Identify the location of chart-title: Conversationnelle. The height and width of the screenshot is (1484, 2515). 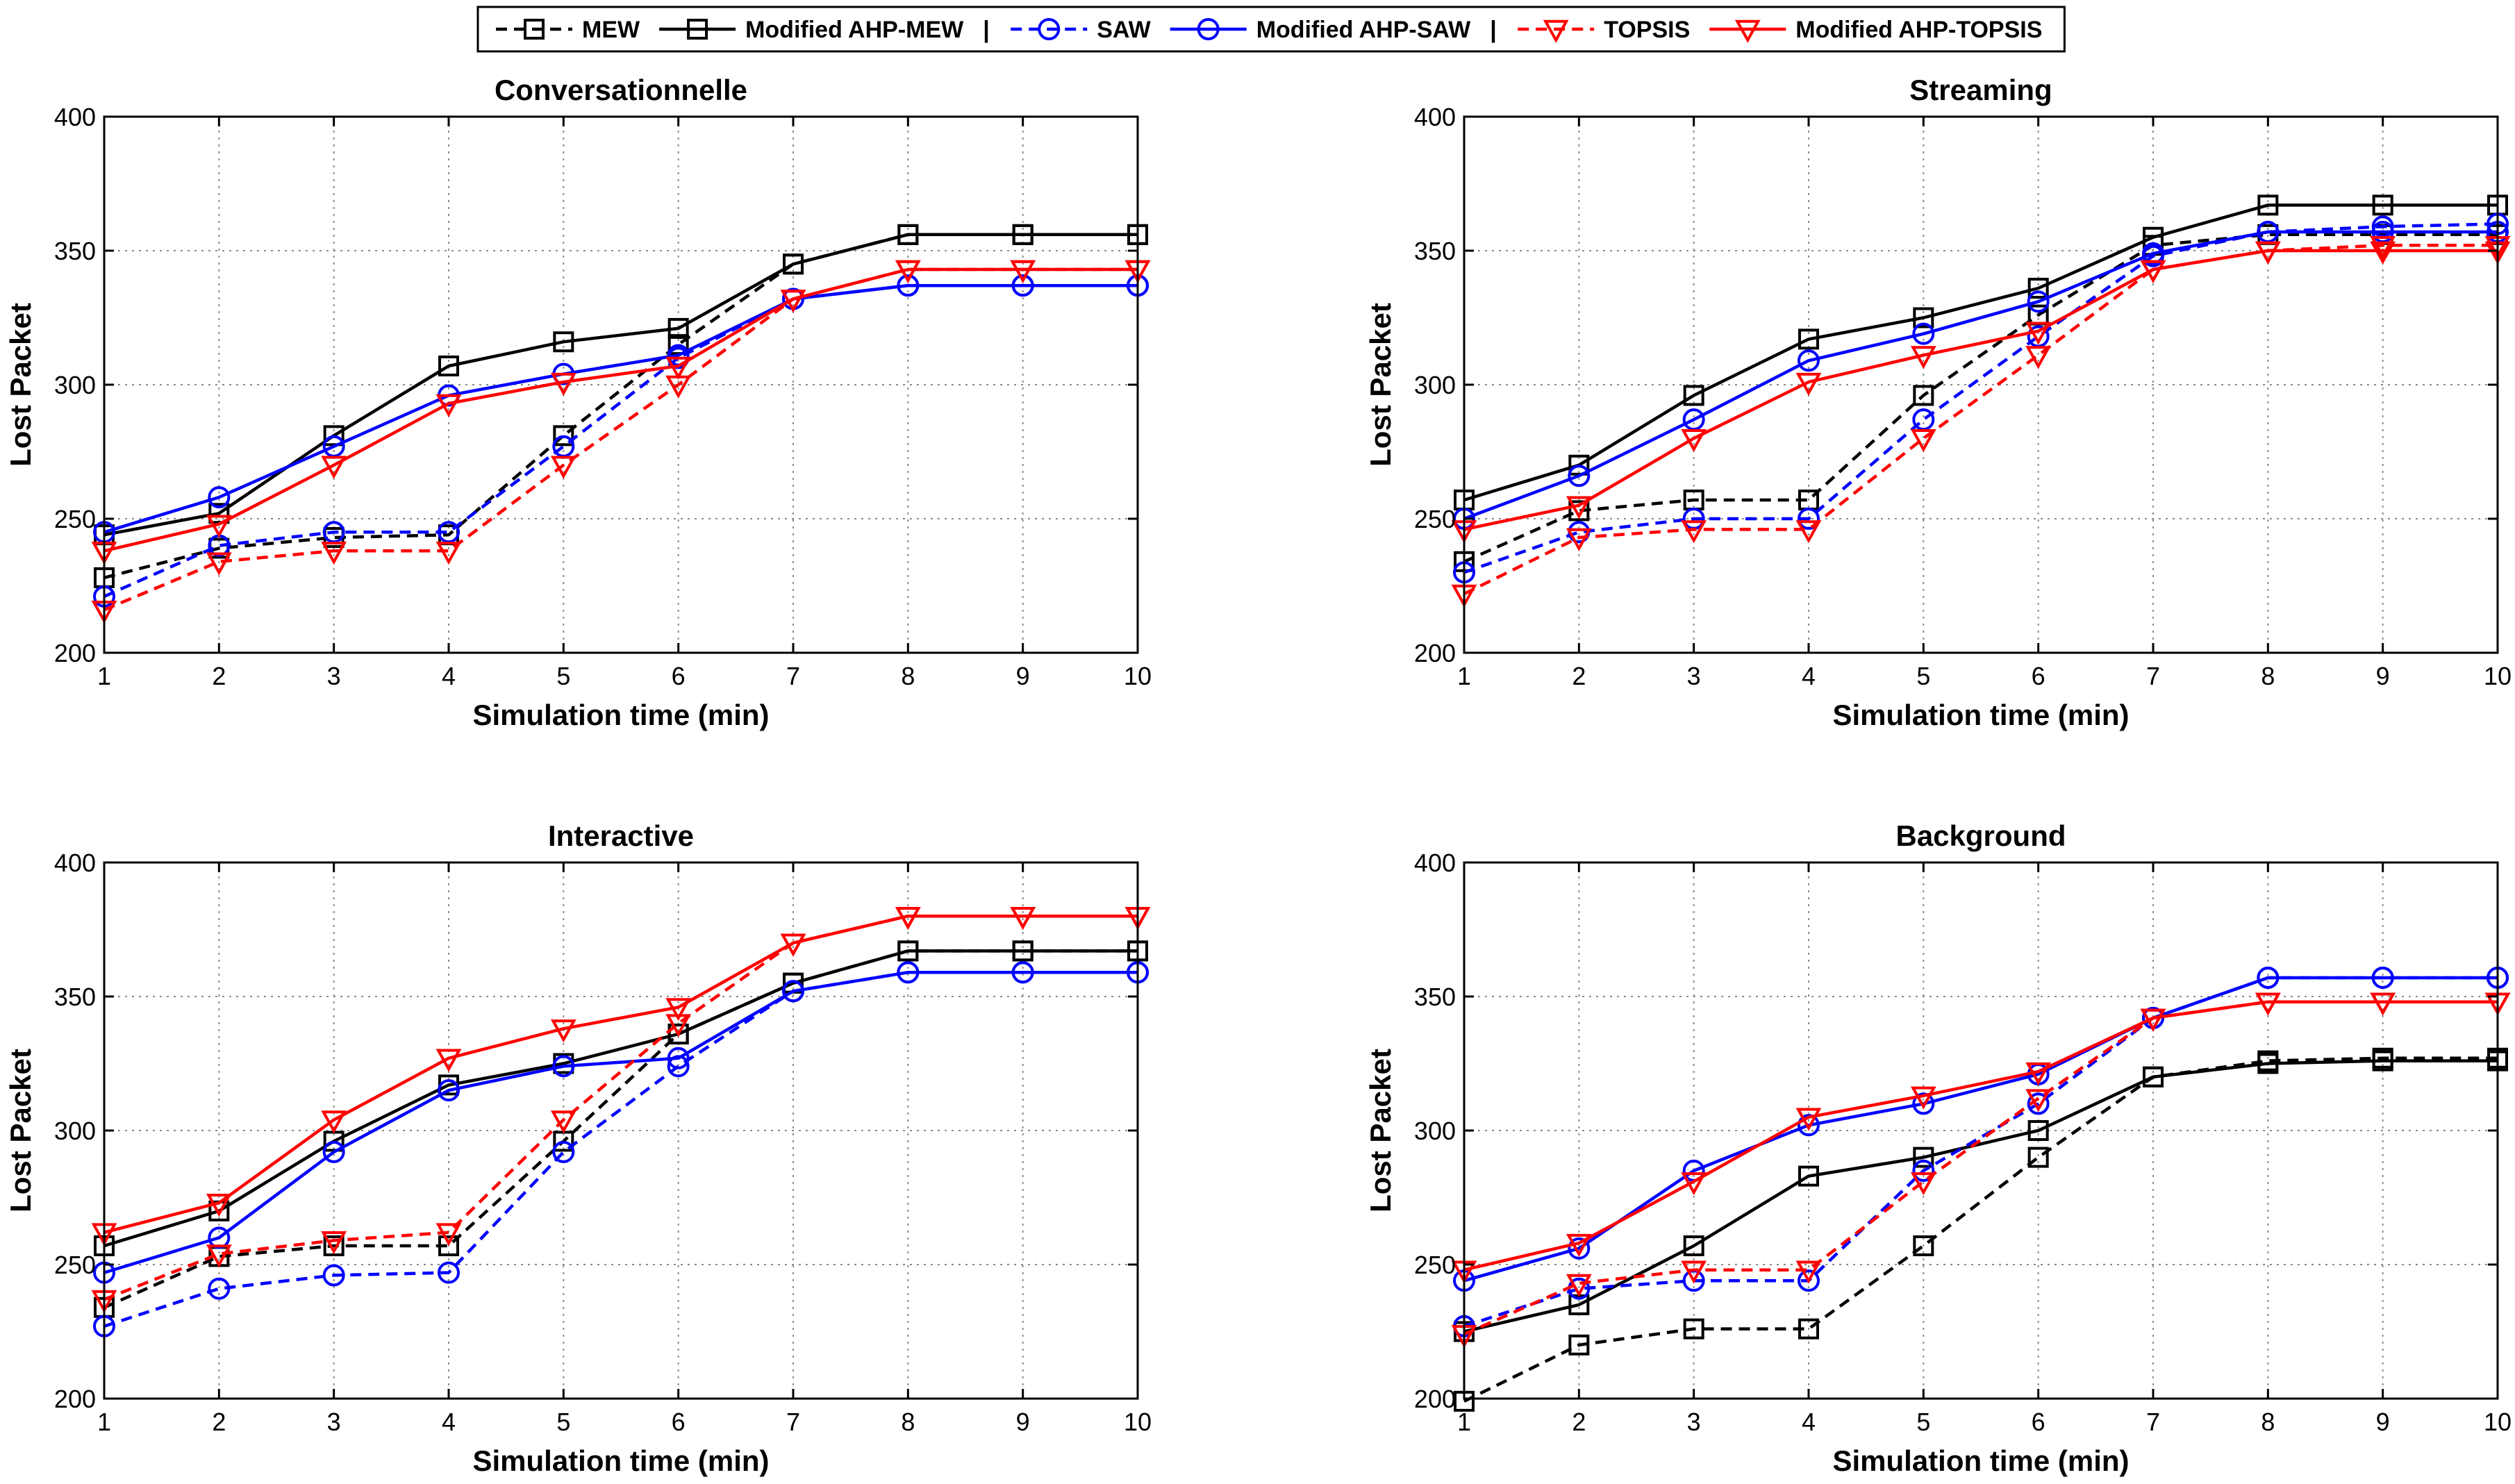
(621, 90).